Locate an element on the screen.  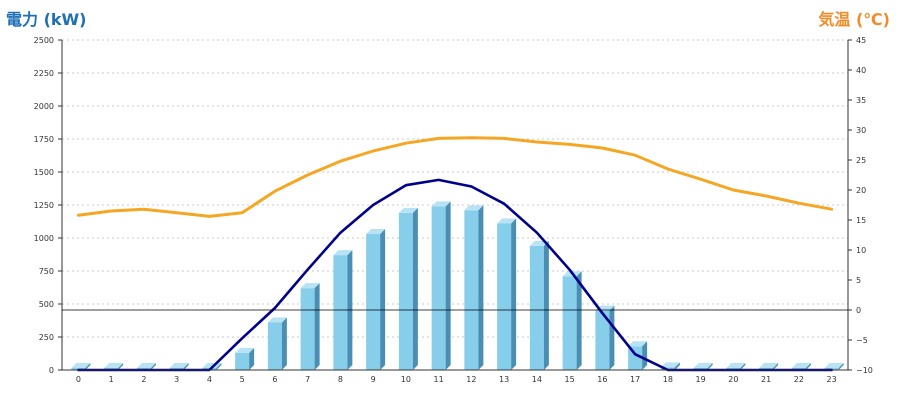
left-tick-label: 250 is located at coordinates (46, 337).